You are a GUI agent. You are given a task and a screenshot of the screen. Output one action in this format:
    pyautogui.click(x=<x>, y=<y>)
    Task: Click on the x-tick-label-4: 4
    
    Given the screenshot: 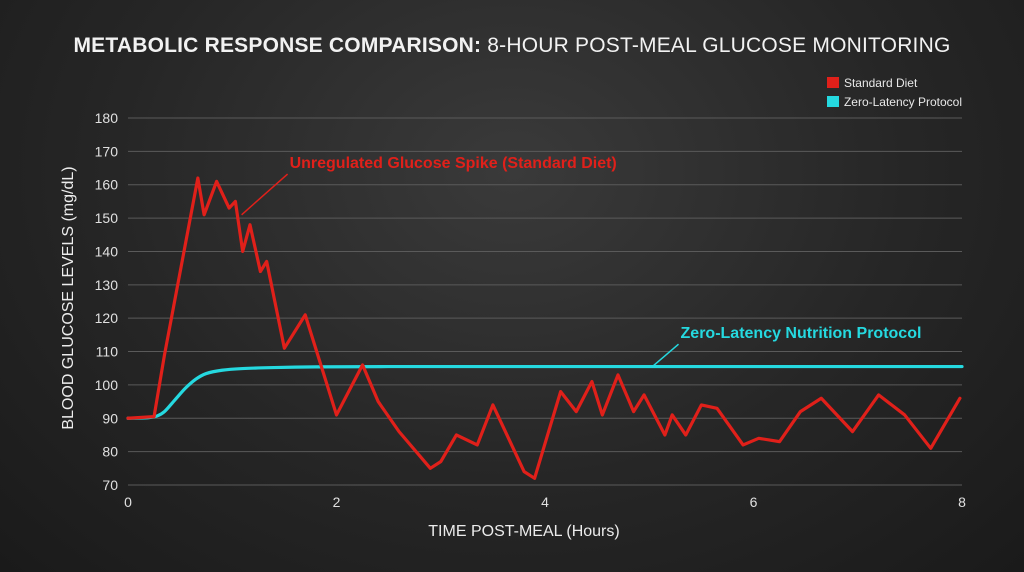 What is the action you would take?
    pyautogui.click(x=545, y=502)
    